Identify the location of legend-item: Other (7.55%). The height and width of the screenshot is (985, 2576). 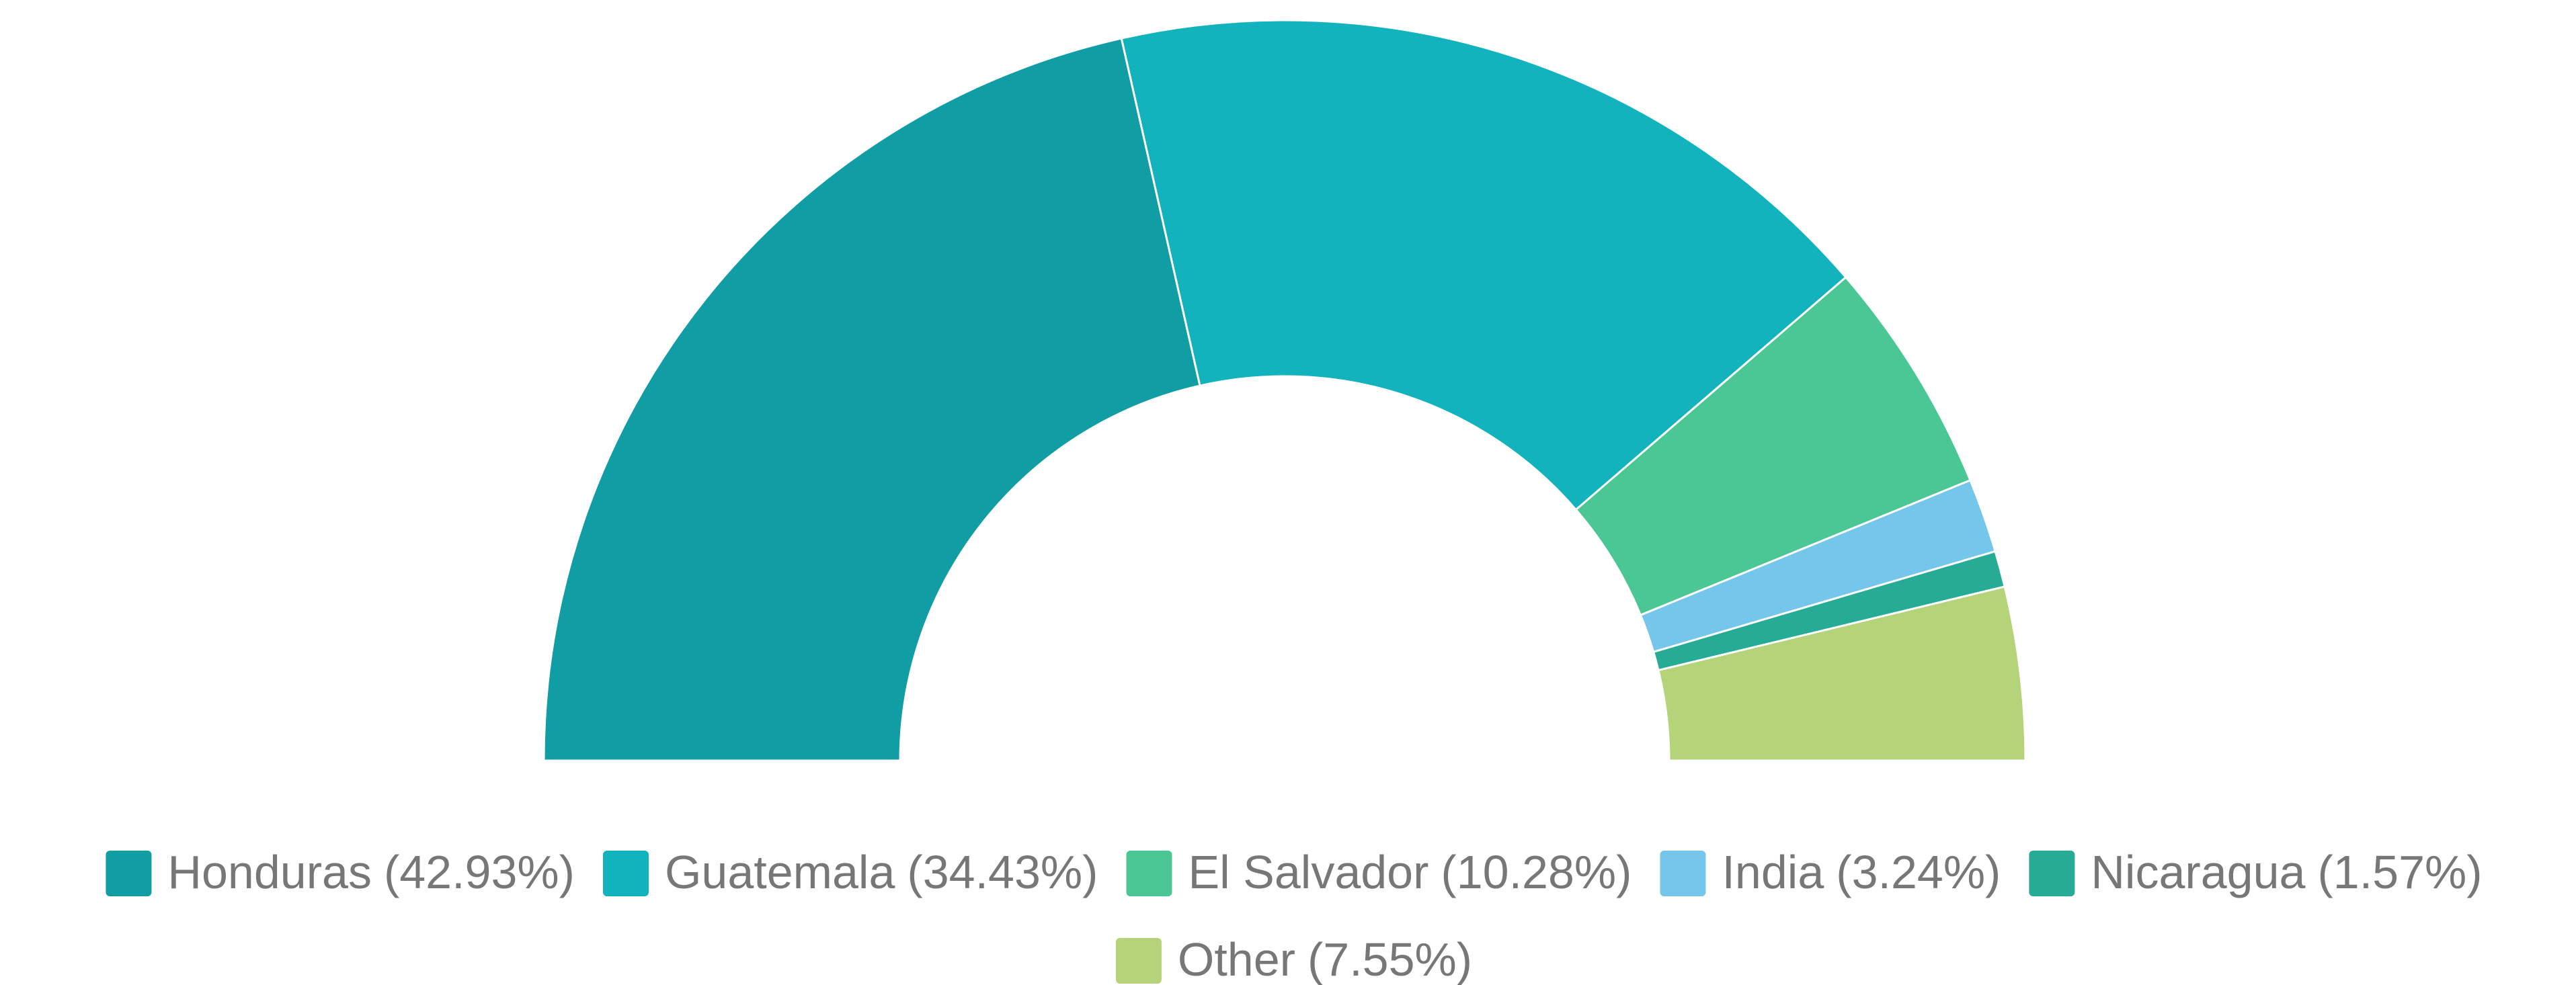
(1293, 959).